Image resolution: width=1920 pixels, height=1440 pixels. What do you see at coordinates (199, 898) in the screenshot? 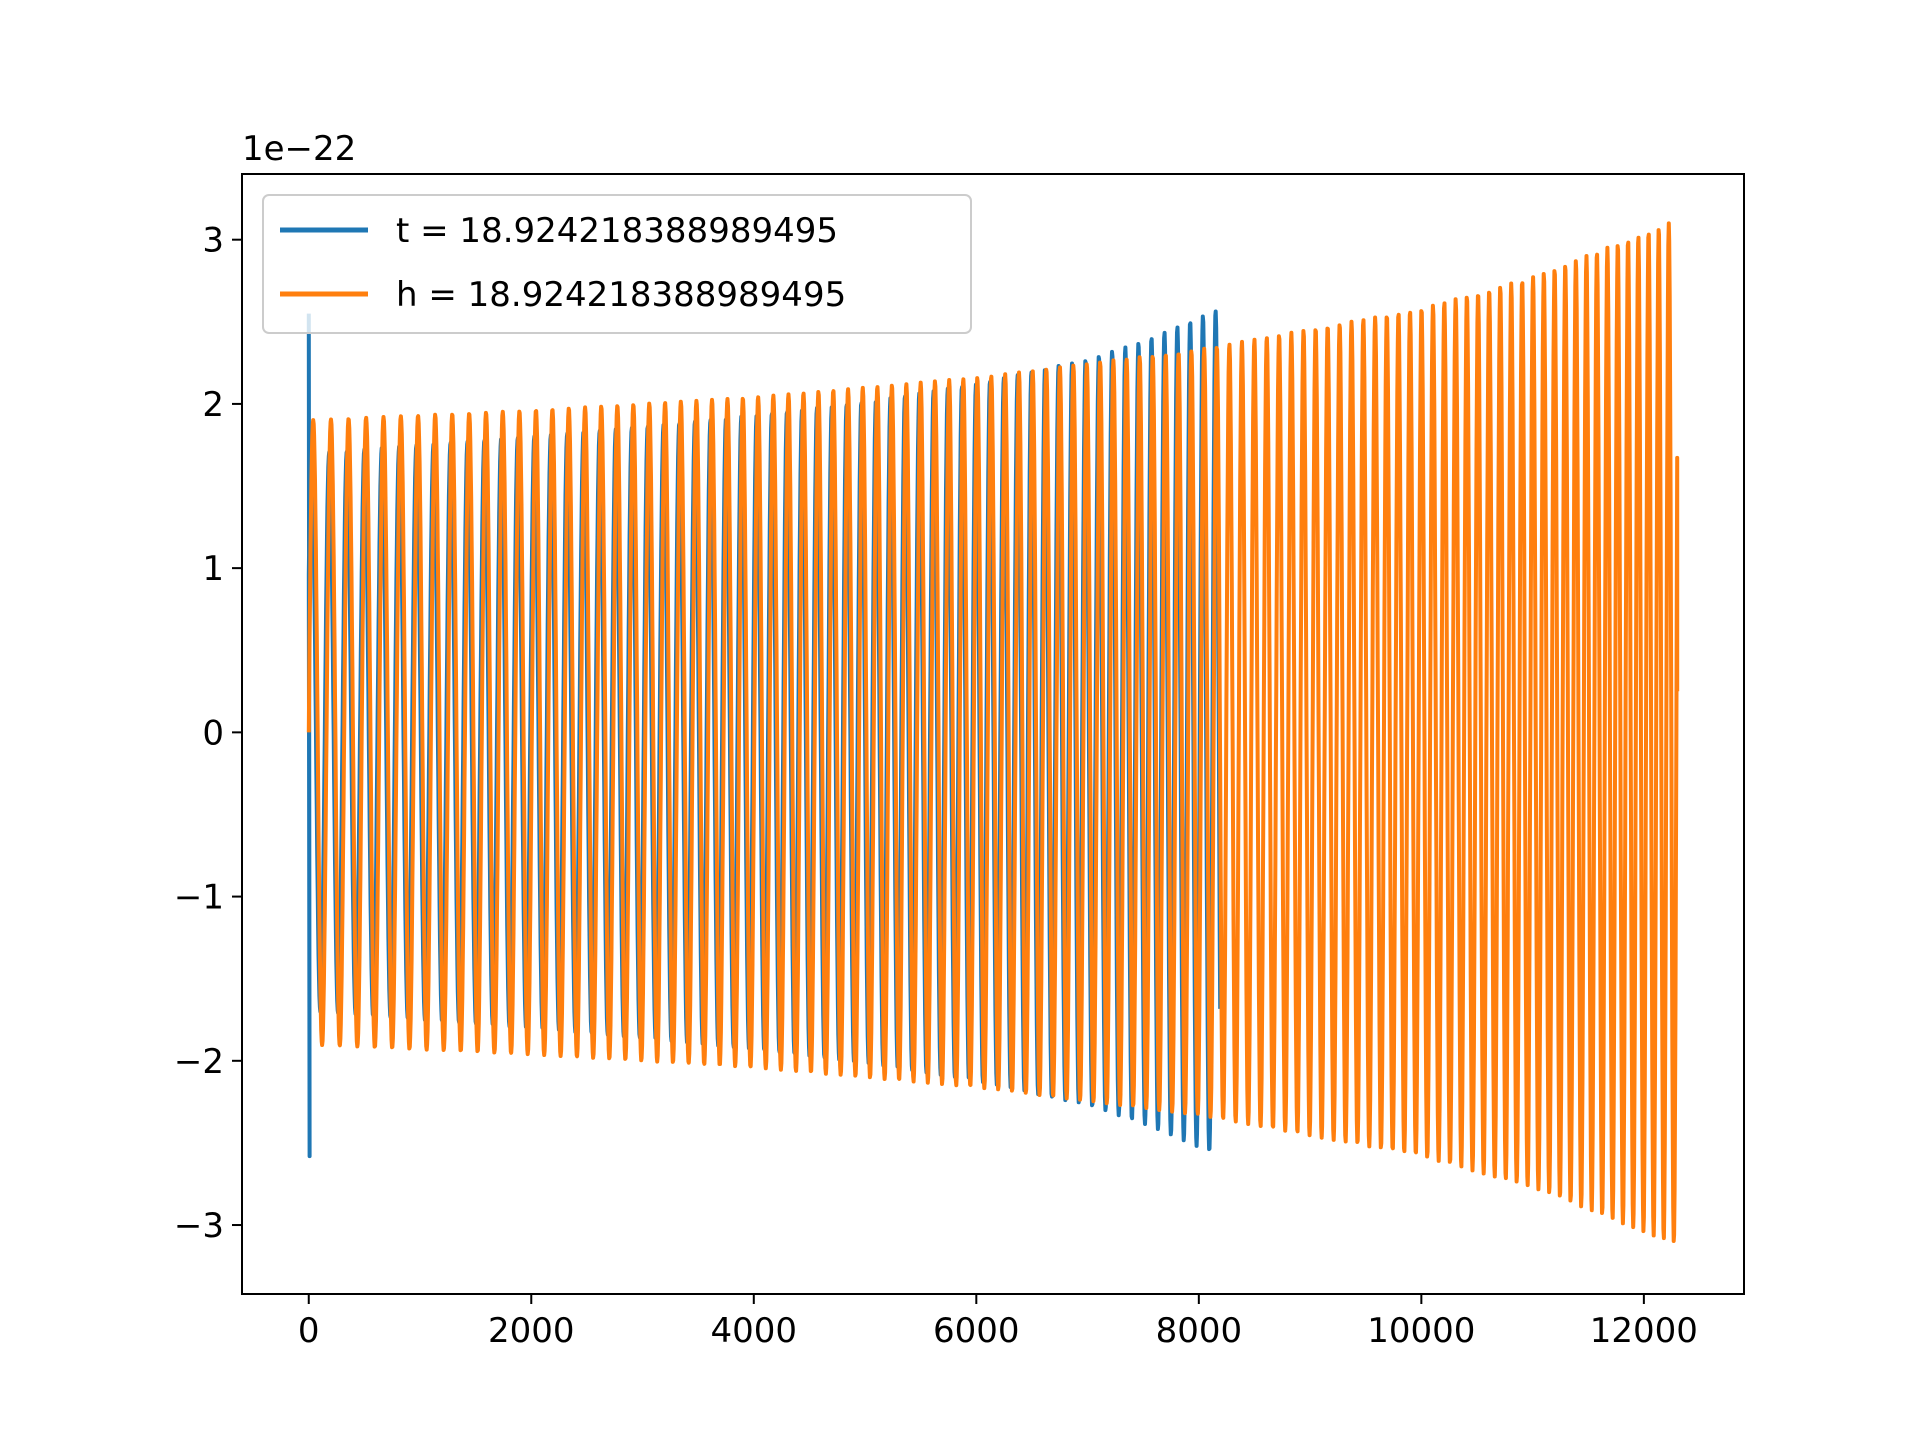
I see `y-tick-label: −1` at bounding box center [199, 898].